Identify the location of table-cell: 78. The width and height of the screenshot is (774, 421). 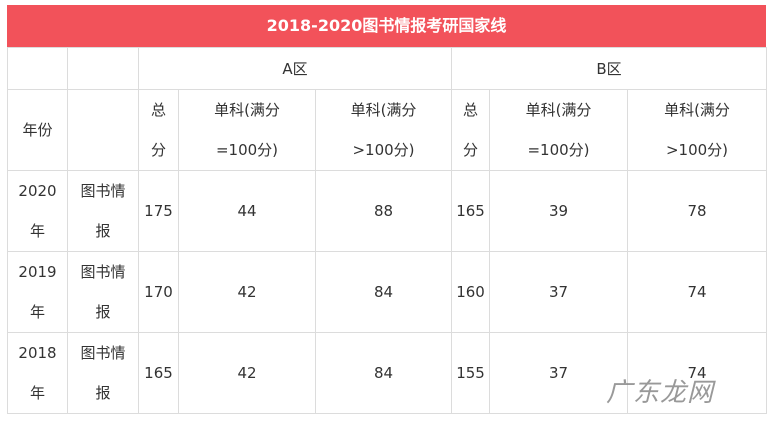
(697, 210).